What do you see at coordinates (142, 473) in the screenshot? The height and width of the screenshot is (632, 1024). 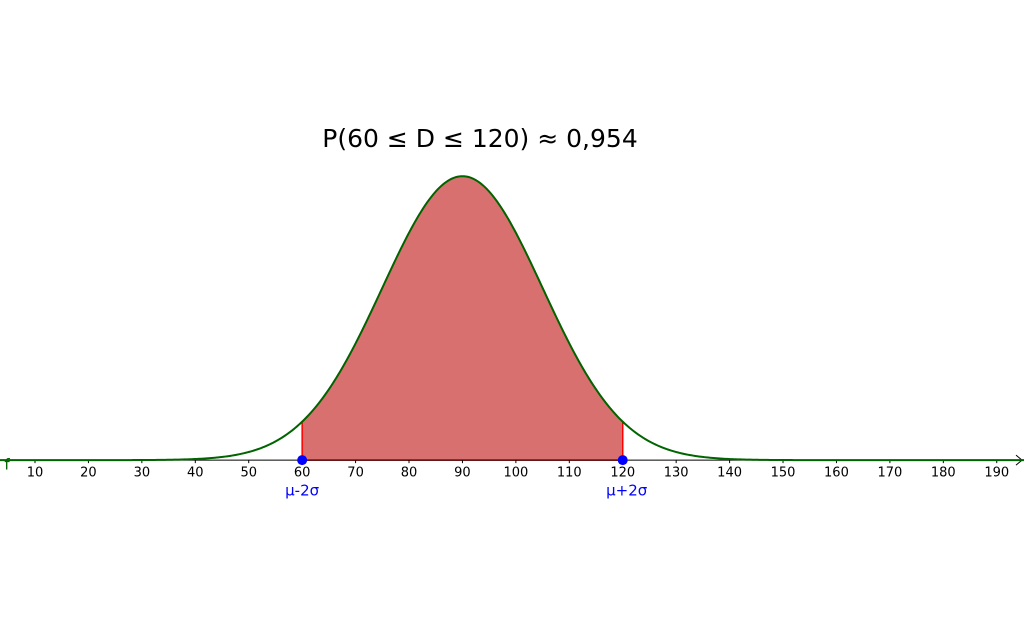 I see `x-tick-label: 30` at bounding box center [142, 473].